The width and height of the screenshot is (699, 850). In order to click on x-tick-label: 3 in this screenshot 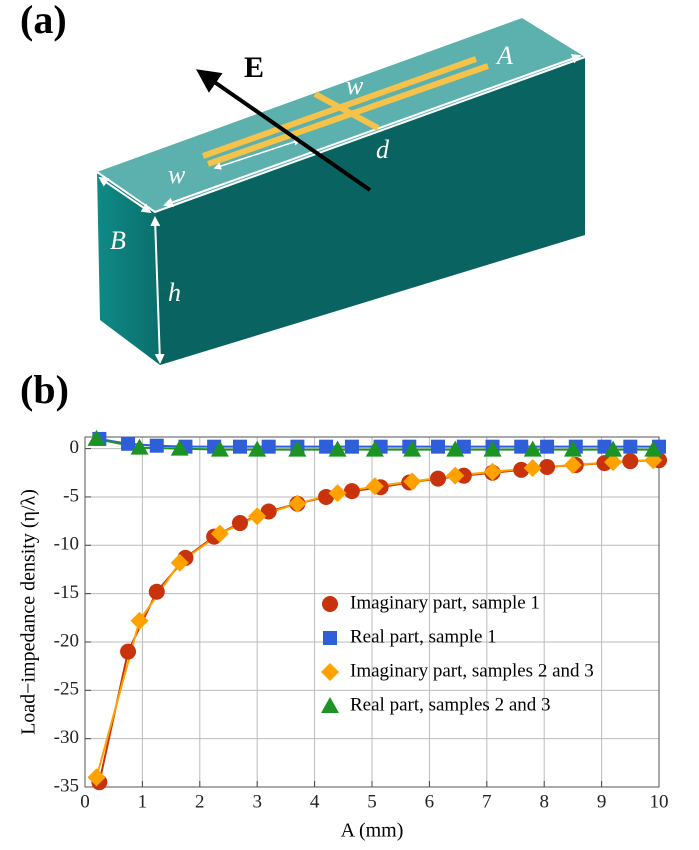, I will do `click(257, 801)`.